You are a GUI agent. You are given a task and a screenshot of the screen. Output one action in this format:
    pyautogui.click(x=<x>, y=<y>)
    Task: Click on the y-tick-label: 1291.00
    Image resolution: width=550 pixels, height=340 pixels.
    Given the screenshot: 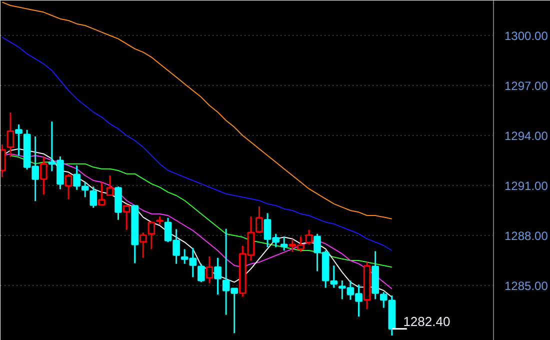 What is the action you would take?
    pyautogui.click(x=526, y=186)
    